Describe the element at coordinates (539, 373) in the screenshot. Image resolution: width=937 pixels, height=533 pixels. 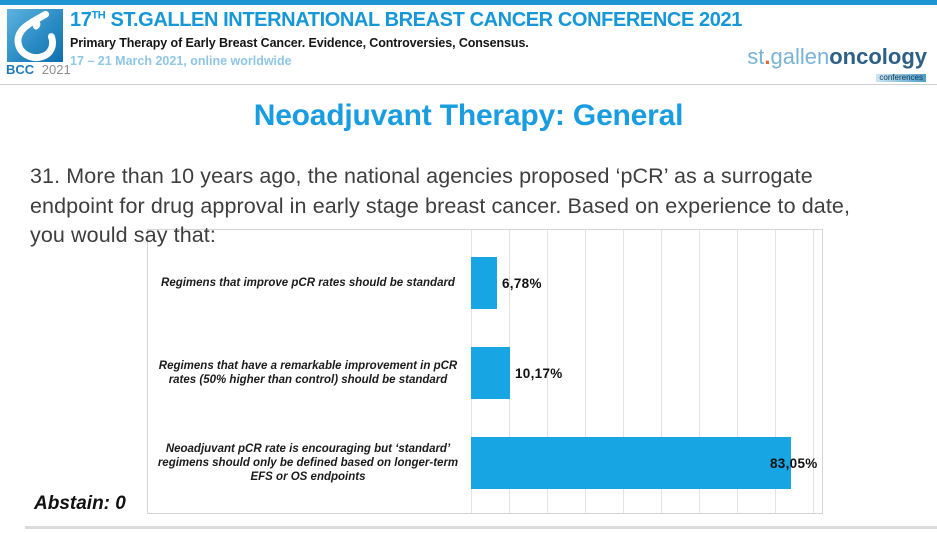
I see `value-label: 10,17%` at that location.